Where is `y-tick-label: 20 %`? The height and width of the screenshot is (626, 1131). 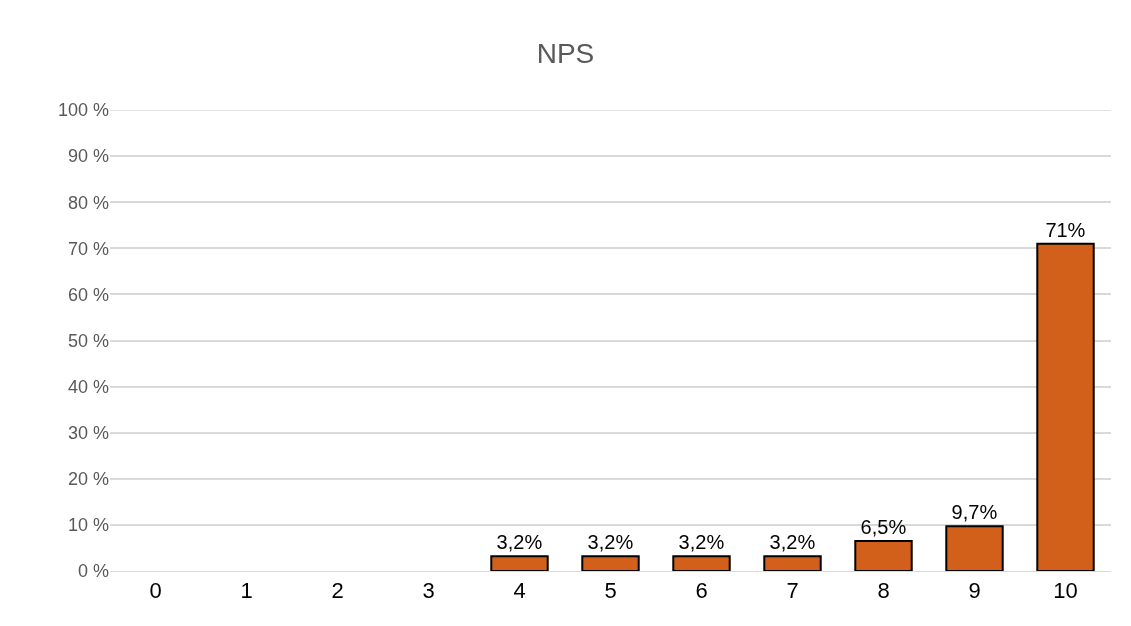 y-tick-label: 20 % is located at coordinates (88, 479).